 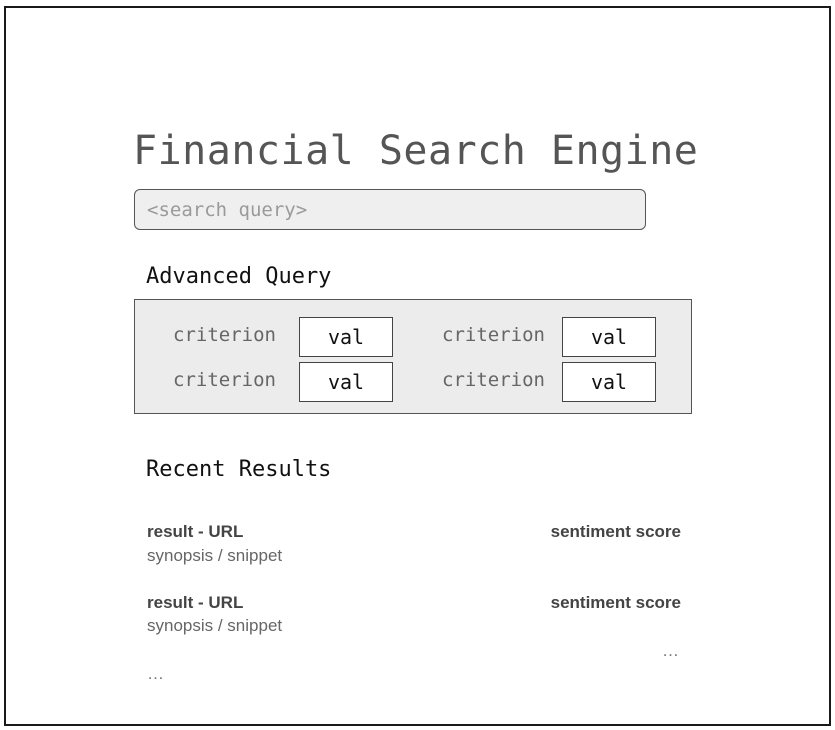 I want to click on advanced-query-heading: Advanced Query, so click(x=239, y=276).